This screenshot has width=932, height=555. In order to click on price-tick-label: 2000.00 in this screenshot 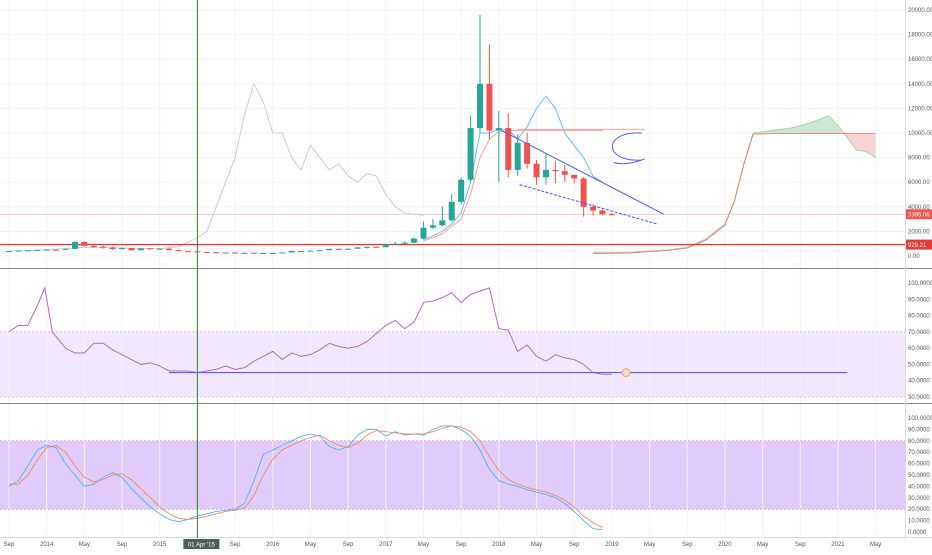, I will do `click(919, 232)`.